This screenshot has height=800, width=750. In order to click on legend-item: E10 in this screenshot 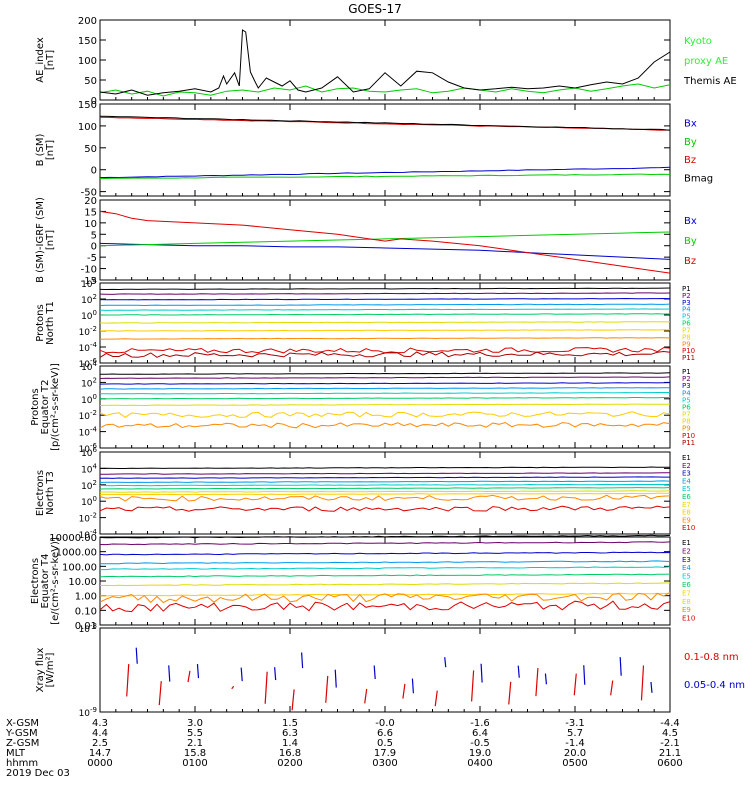, I will do `click(688, 528)`.